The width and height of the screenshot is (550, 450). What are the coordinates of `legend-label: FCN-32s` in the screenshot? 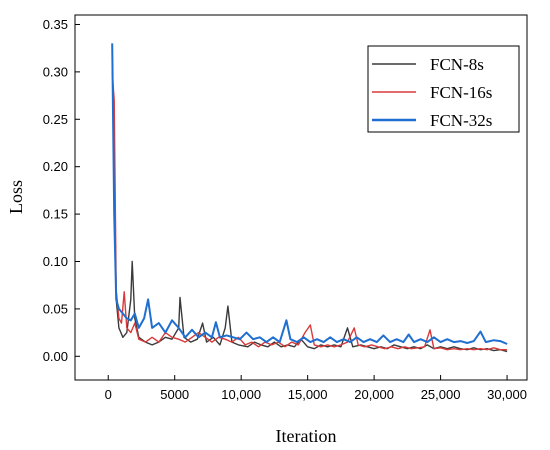 It's located at (461, 120).